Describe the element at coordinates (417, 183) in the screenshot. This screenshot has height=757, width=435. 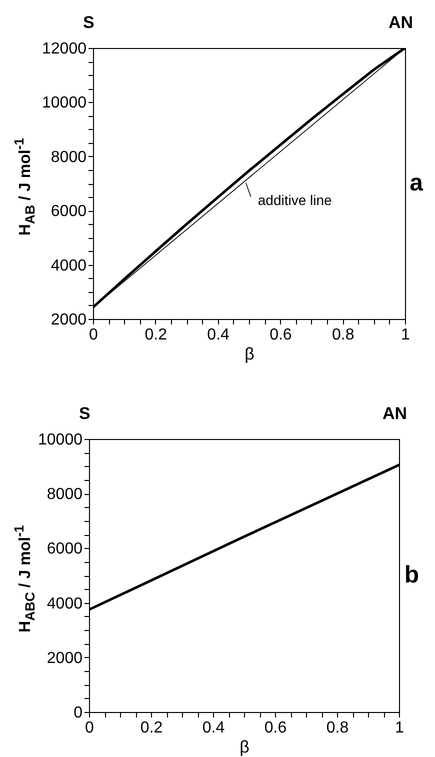
I see `text: a` at that location.